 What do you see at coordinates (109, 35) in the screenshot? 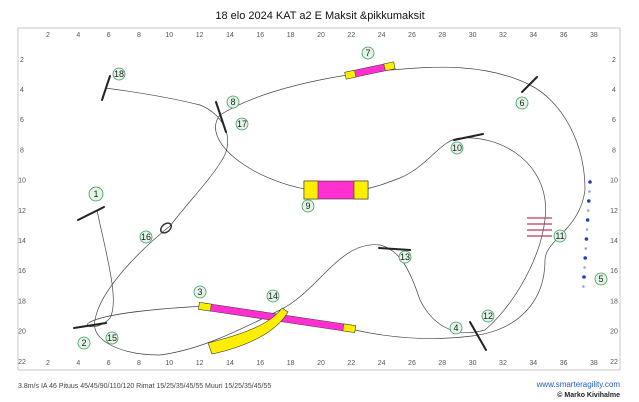
I see `x-label: 6` at bounding box center [109, 35].